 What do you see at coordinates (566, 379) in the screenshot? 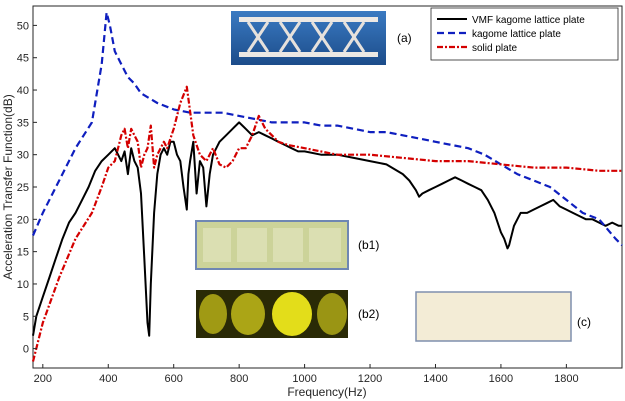
I see `x-tick-label: 1800` at bounding box center [566, 379].